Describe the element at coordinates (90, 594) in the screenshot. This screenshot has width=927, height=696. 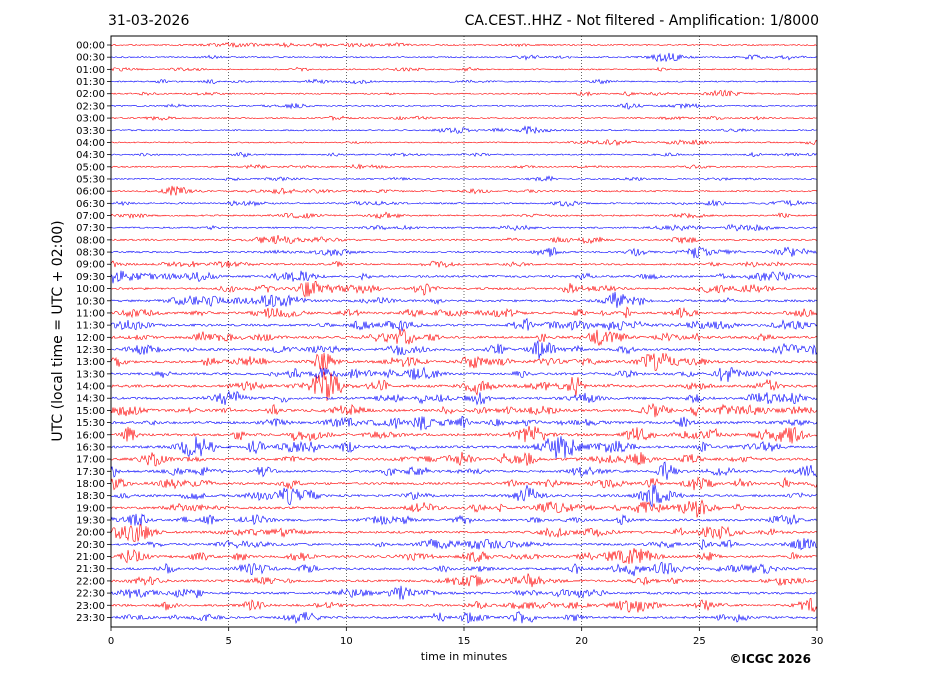
I see `row-label: 22:30` at that location.